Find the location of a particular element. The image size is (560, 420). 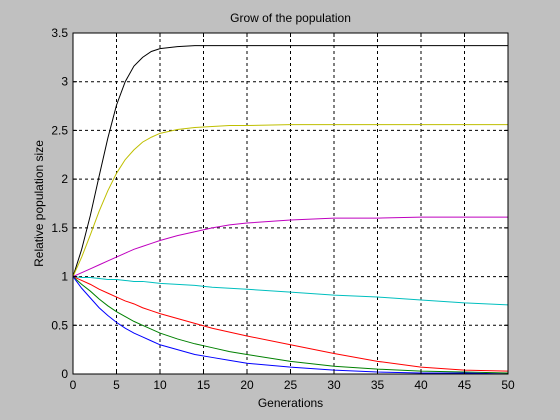

x-tick-label: 15 is located at coordinates (204, 385).